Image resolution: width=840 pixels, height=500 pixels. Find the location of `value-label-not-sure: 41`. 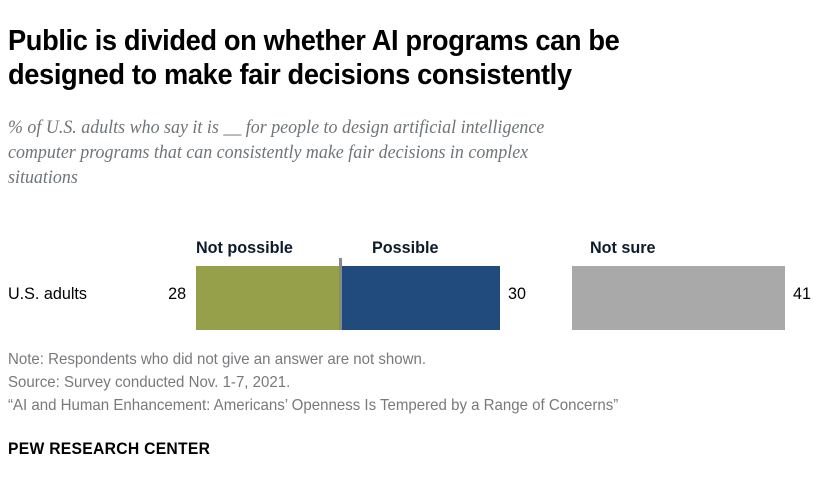

value-label-not-sure: 41 is located at coordinates (802, 293).